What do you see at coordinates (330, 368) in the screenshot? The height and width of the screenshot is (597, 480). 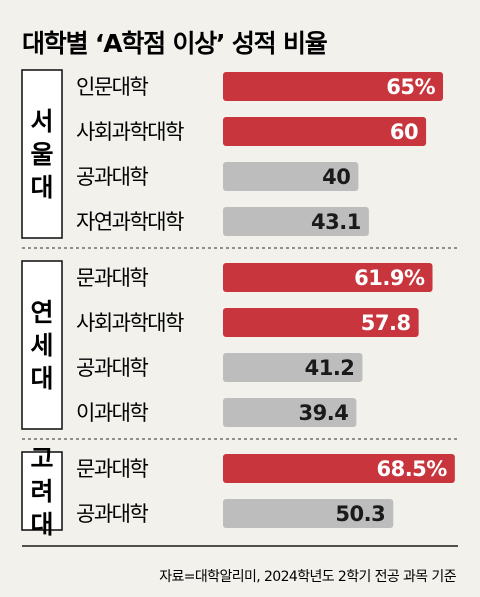 I see `value-label: 41.2` at bounding box center [330, 368].